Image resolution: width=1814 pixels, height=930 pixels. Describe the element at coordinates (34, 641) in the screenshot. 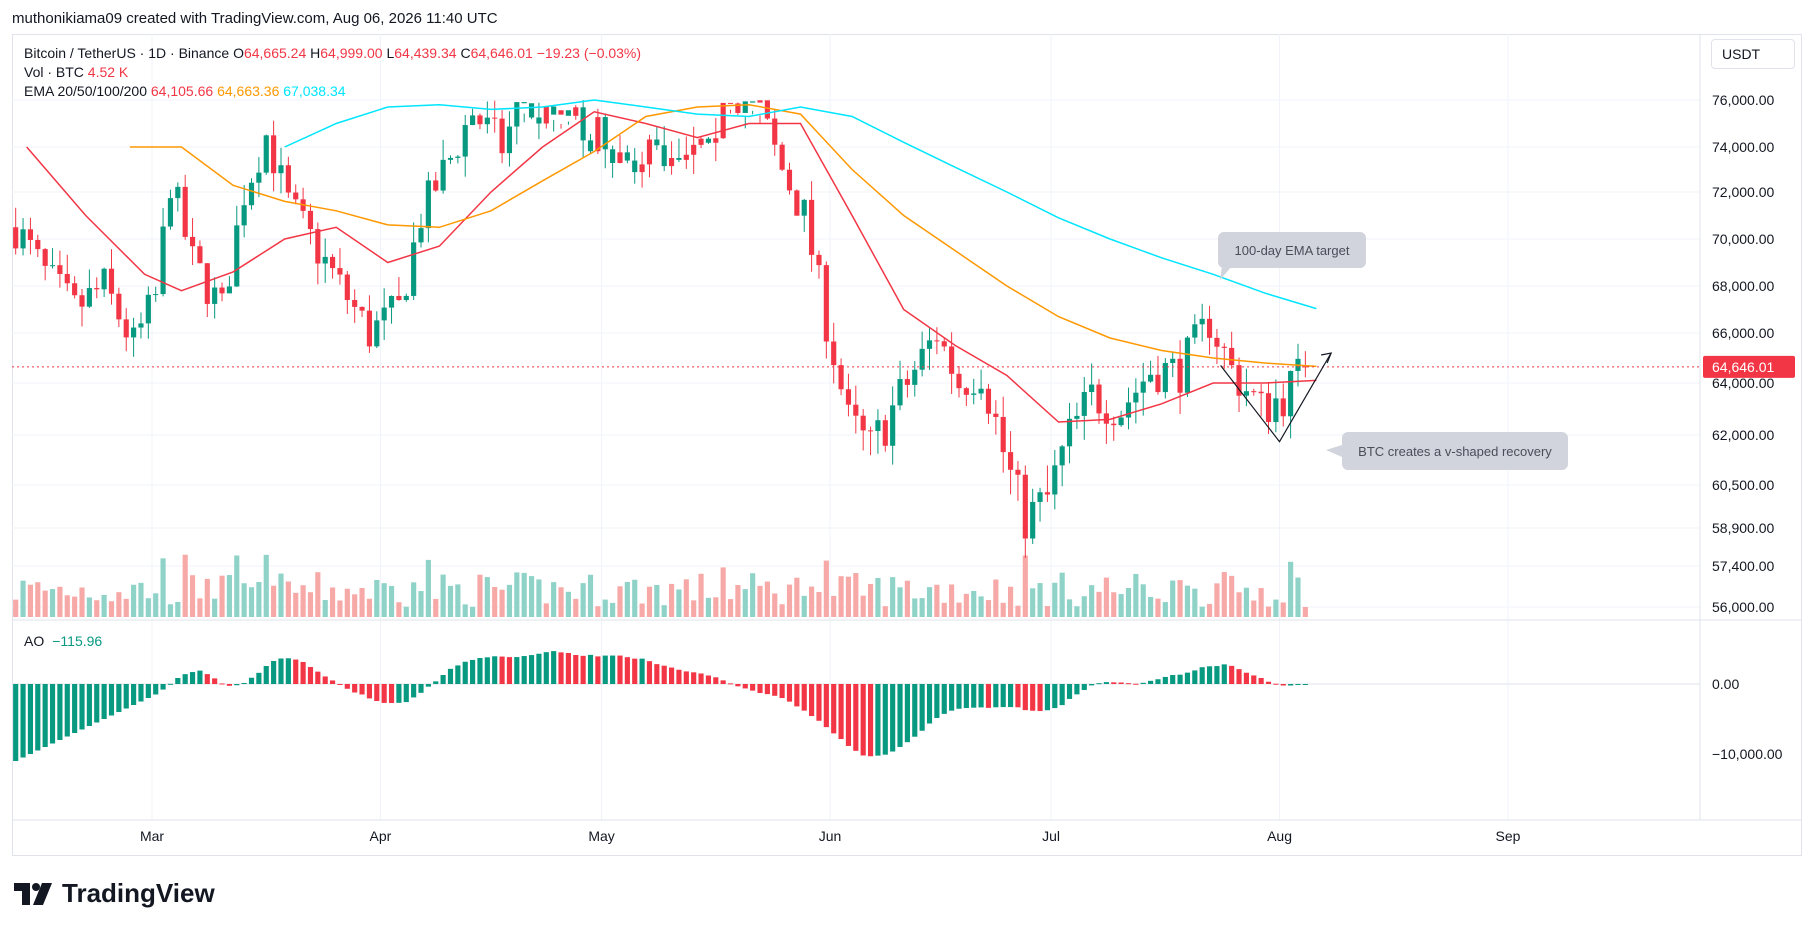

I see `ao-label: AO` at that location.